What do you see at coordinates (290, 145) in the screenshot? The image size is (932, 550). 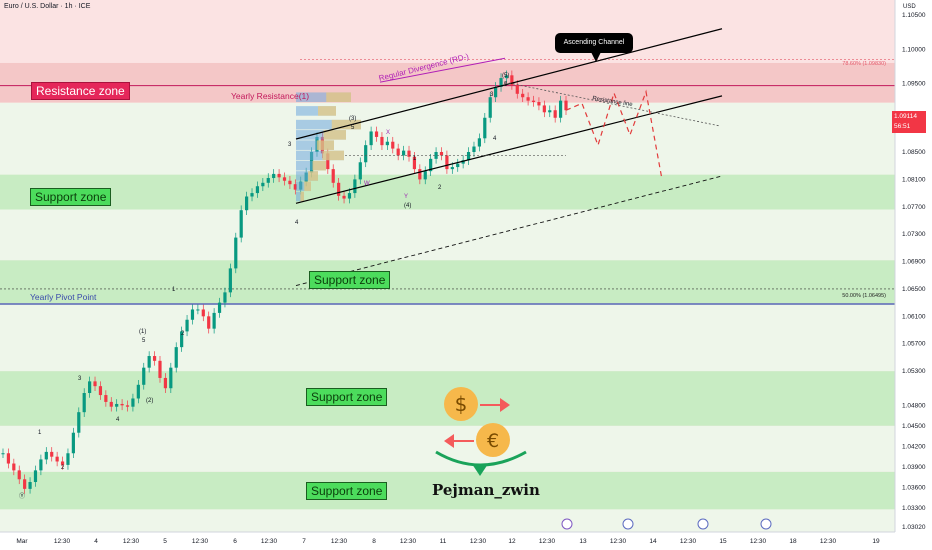 I see `wave-label: 3` at bounding box center [290, 145].